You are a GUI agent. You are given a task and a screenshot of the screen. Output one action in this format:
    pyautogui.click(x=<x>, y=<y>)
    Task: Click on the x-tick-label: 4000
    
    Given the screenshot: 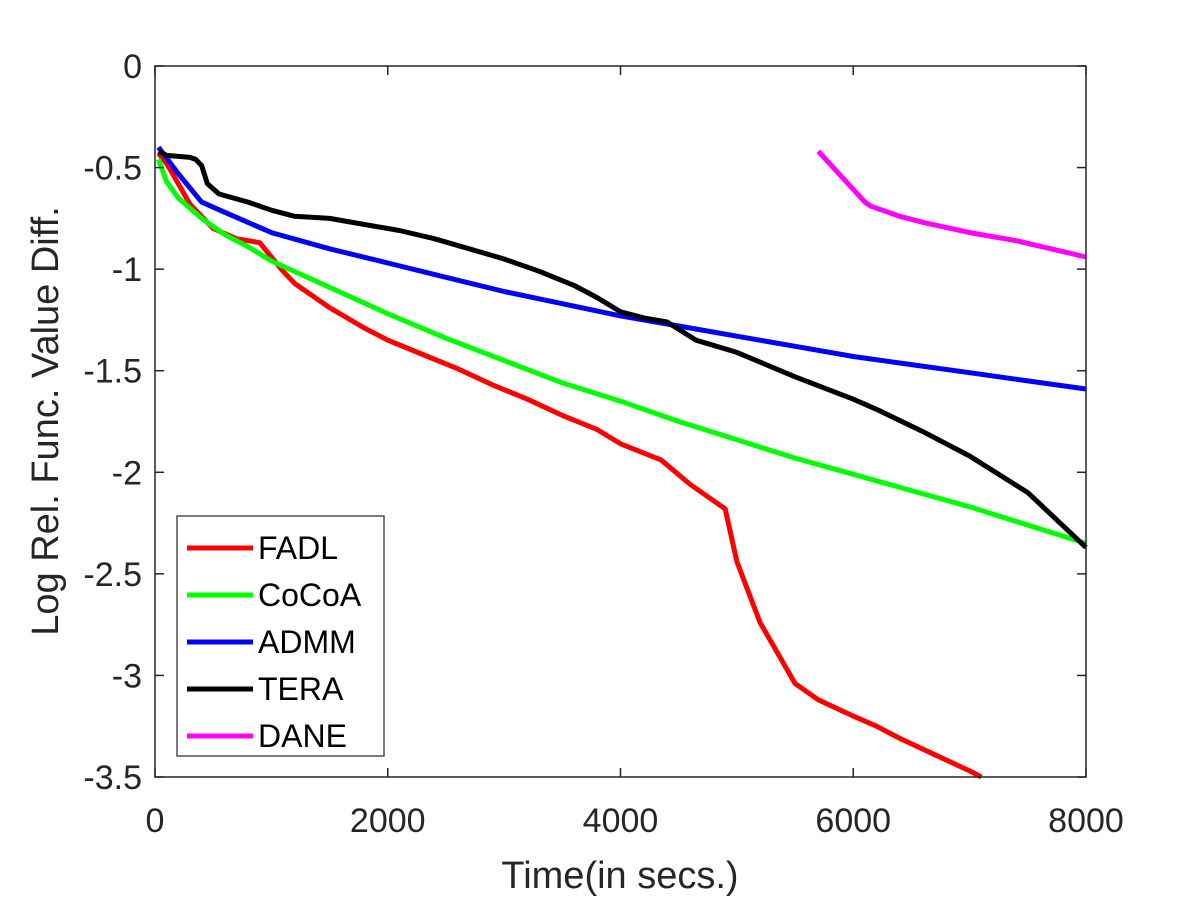 What is the action you would take?
    pyautogui.click(x=621, y=821)
    